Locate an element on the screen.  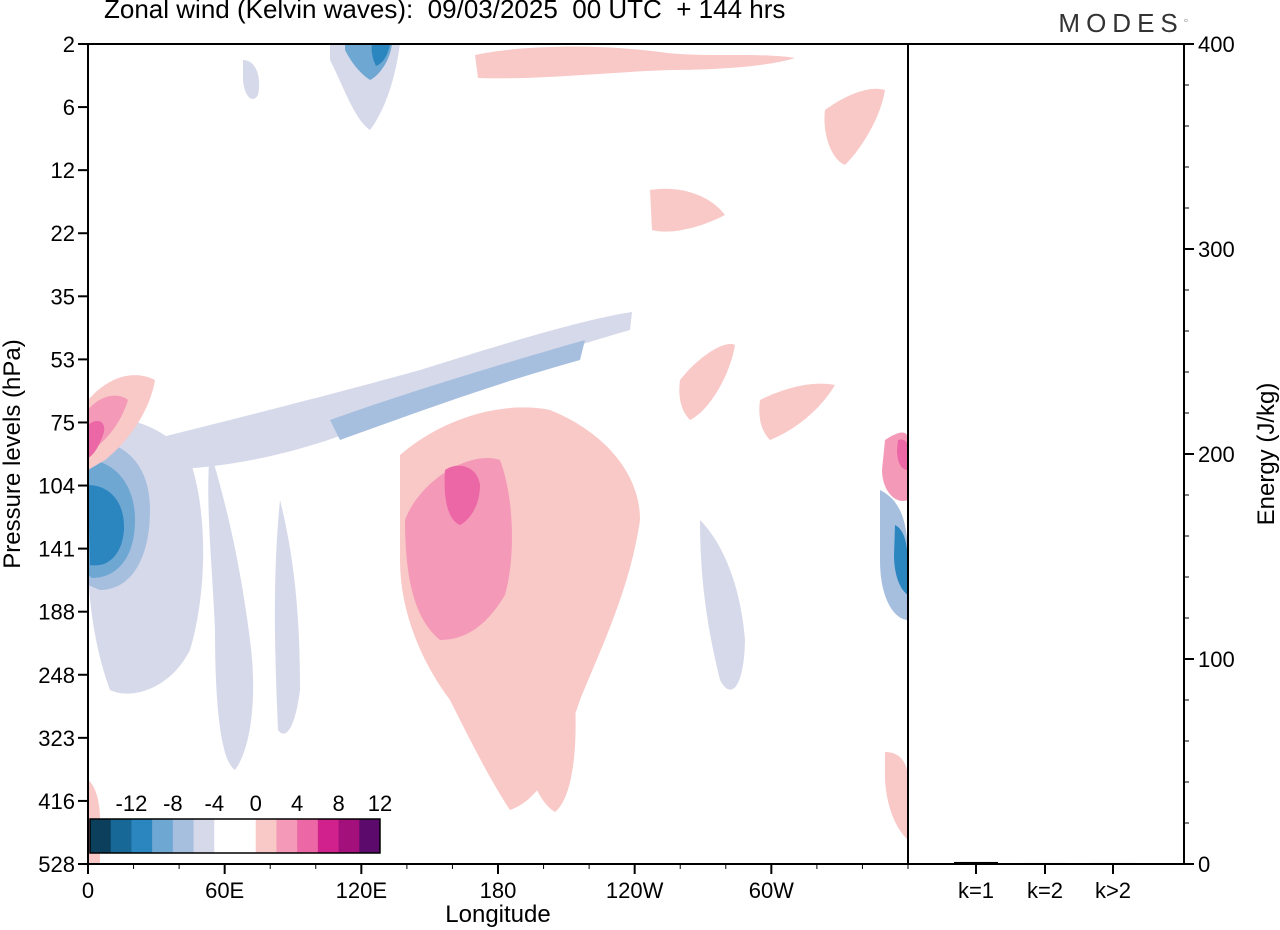
x-tick-label: 60E is located at coordinates (224, 890).